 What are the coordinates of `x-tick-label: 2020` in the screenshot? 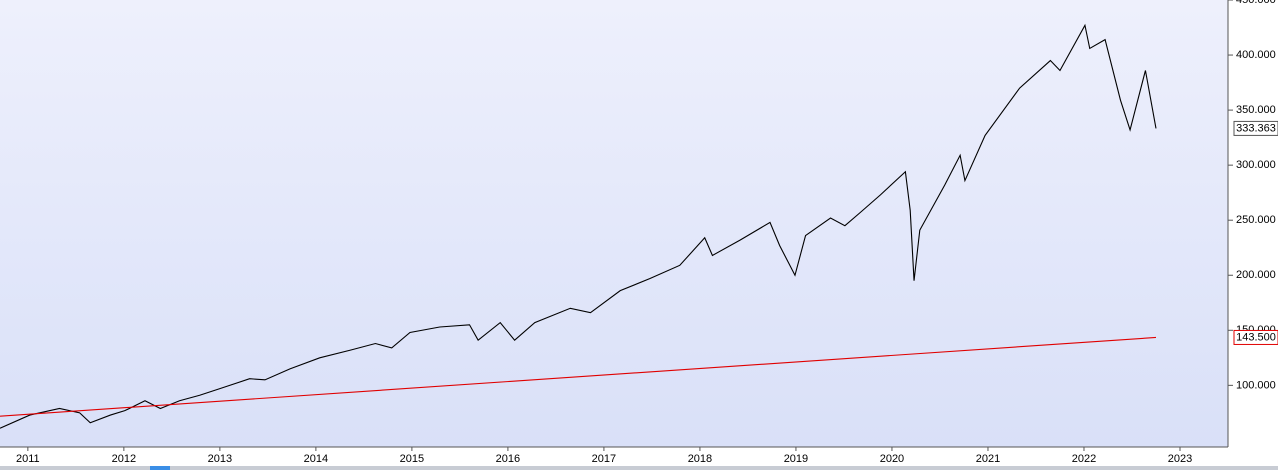 It's located at (892, 459).